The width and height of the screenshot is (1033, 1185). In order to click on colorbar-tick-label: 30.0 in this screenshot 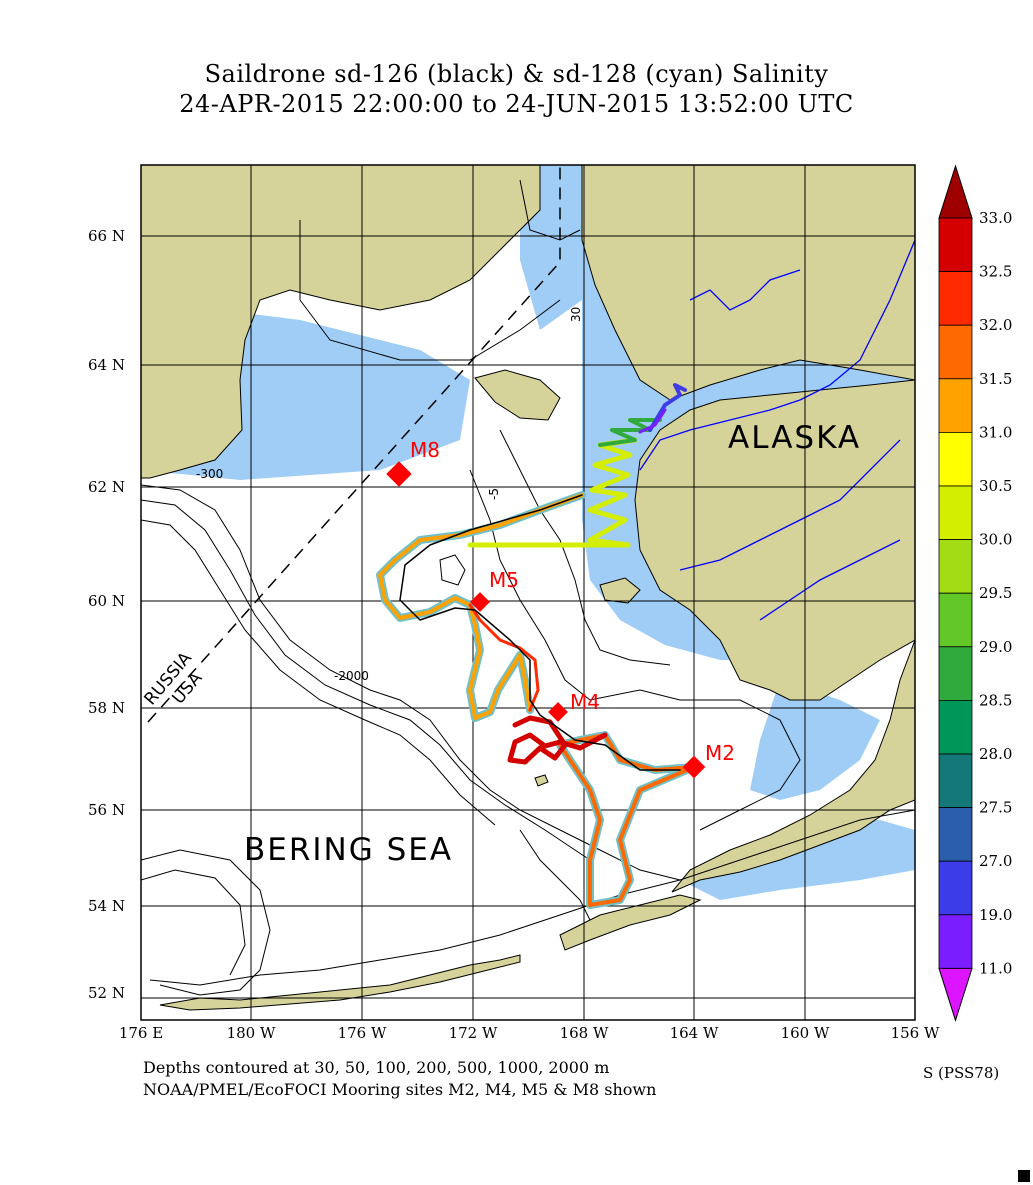, I will do `click(995, 540)`.